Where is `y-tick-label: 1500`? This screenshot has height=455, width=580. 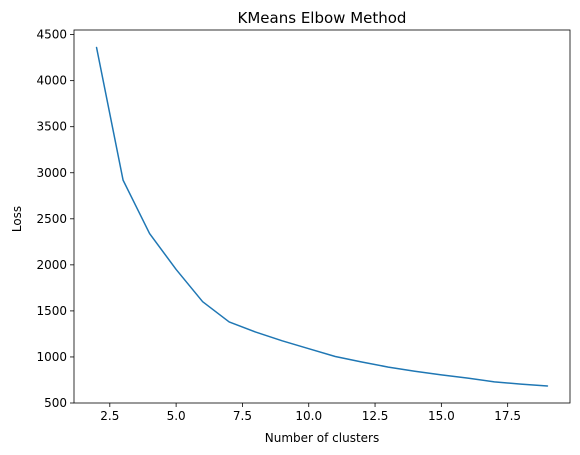
y-tick-label: 1500 is located at coordinates (51, 311).